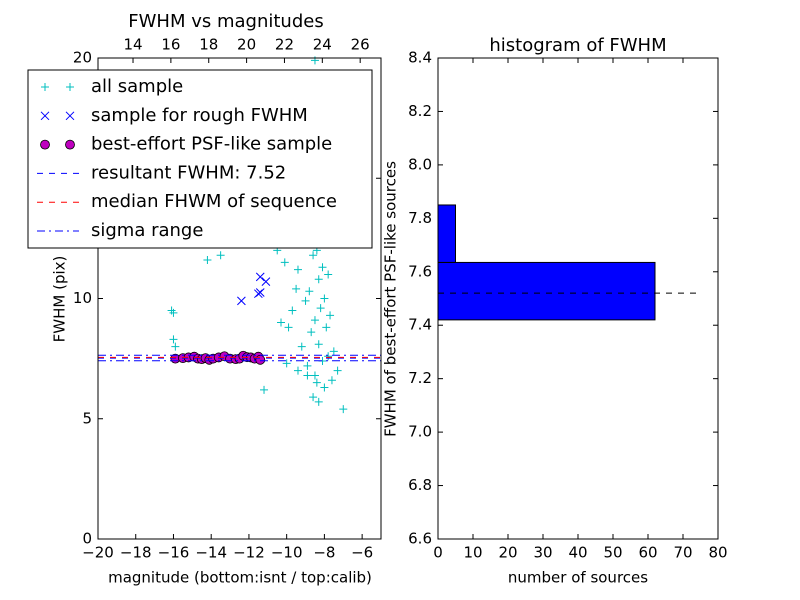  What do you see at coordinates (420, 271) in the screenshot?
I see `y-tick-label: 7.6` at bounding box center [420, 271].